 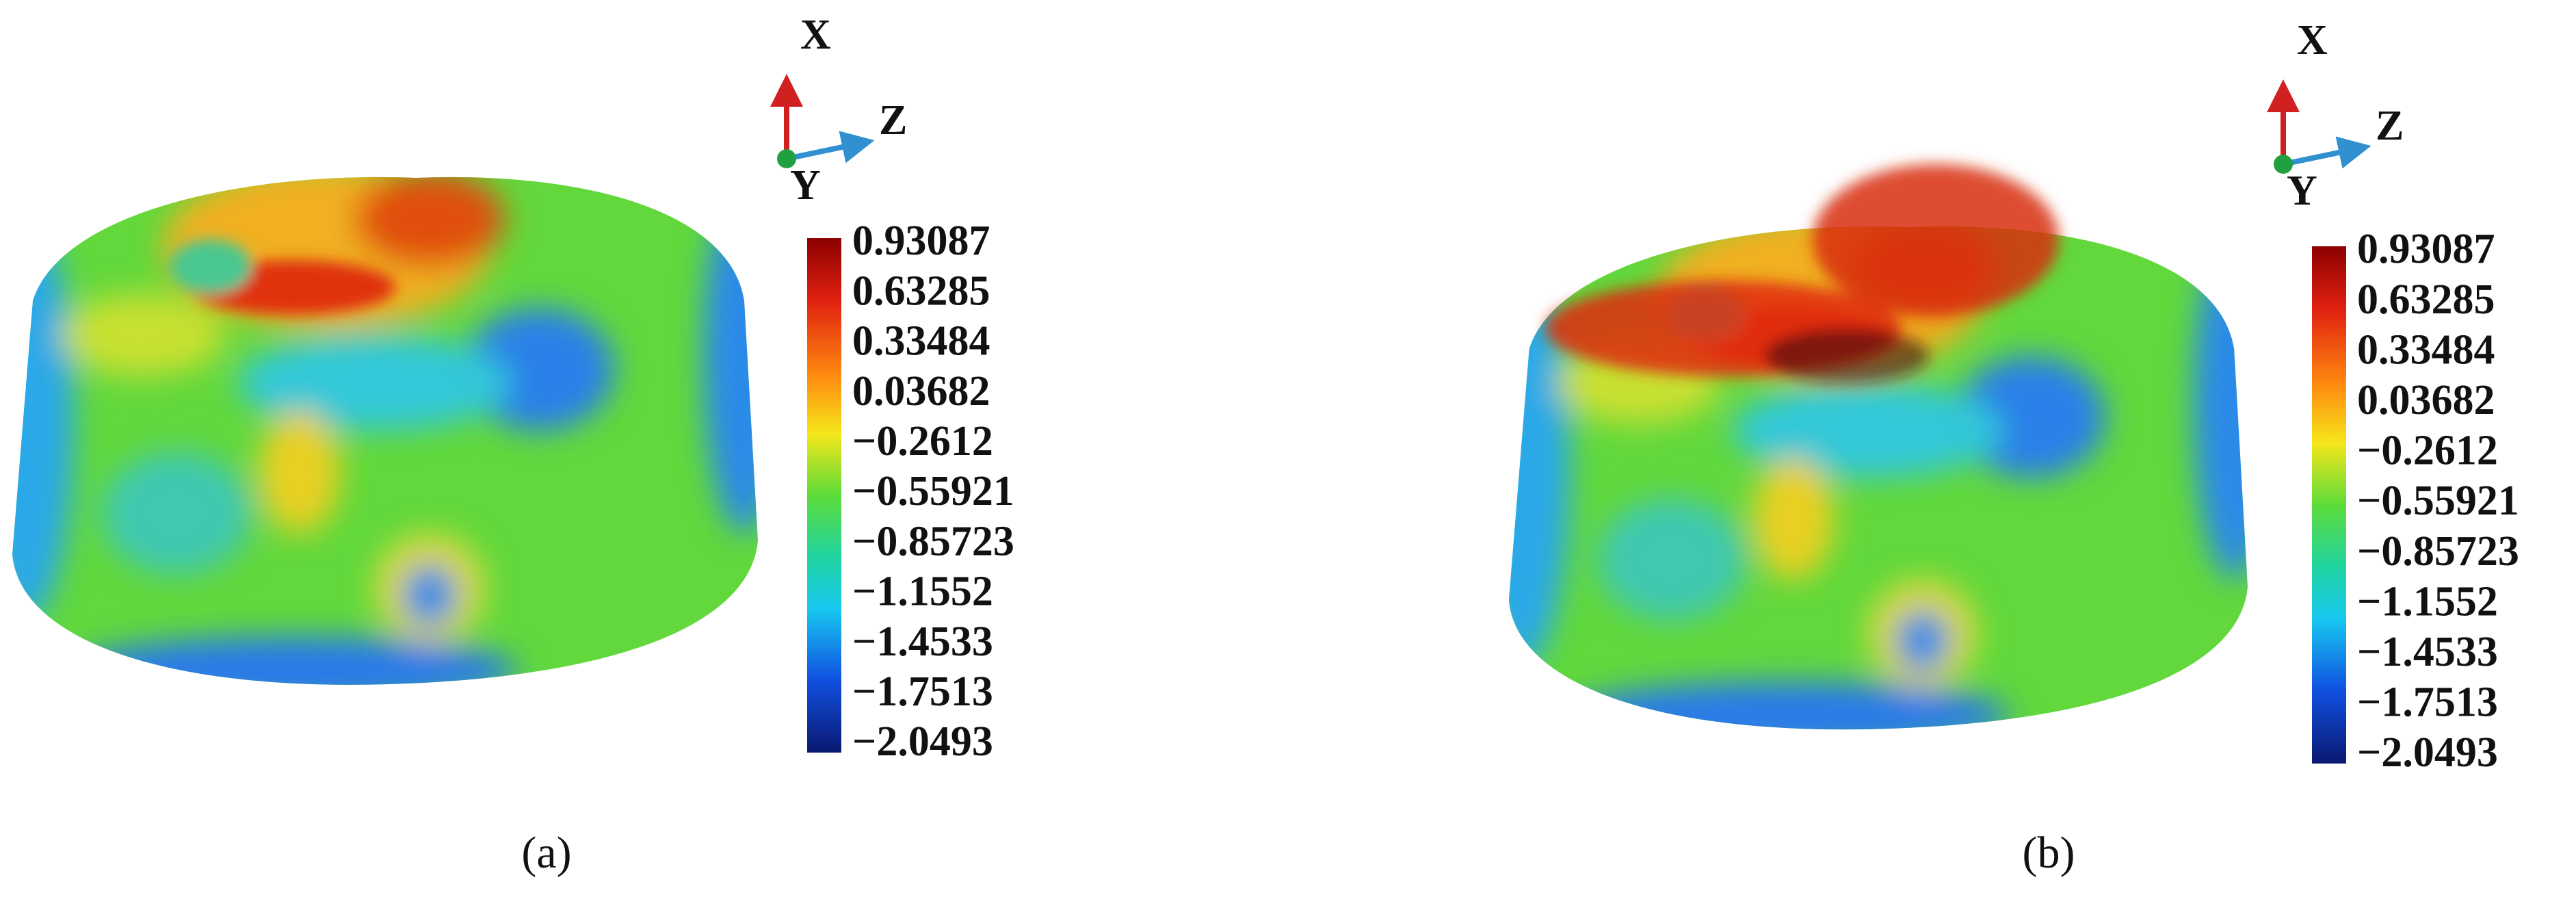 I want to click on caption: (b), so click(x=2049, y=853).